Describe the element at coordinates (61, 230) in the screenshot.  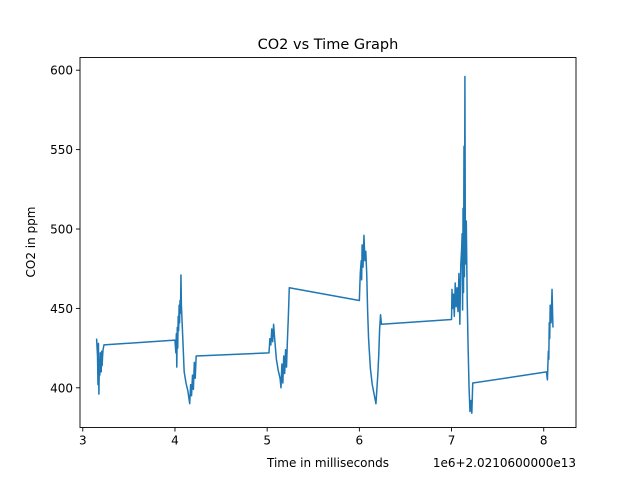
I see `y-tick-label: 500` at that location.